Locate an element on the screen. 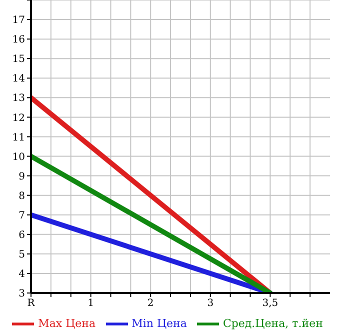 The image size is (345, 335). x-tick-label: 3 is located at coordinates (210, 304).